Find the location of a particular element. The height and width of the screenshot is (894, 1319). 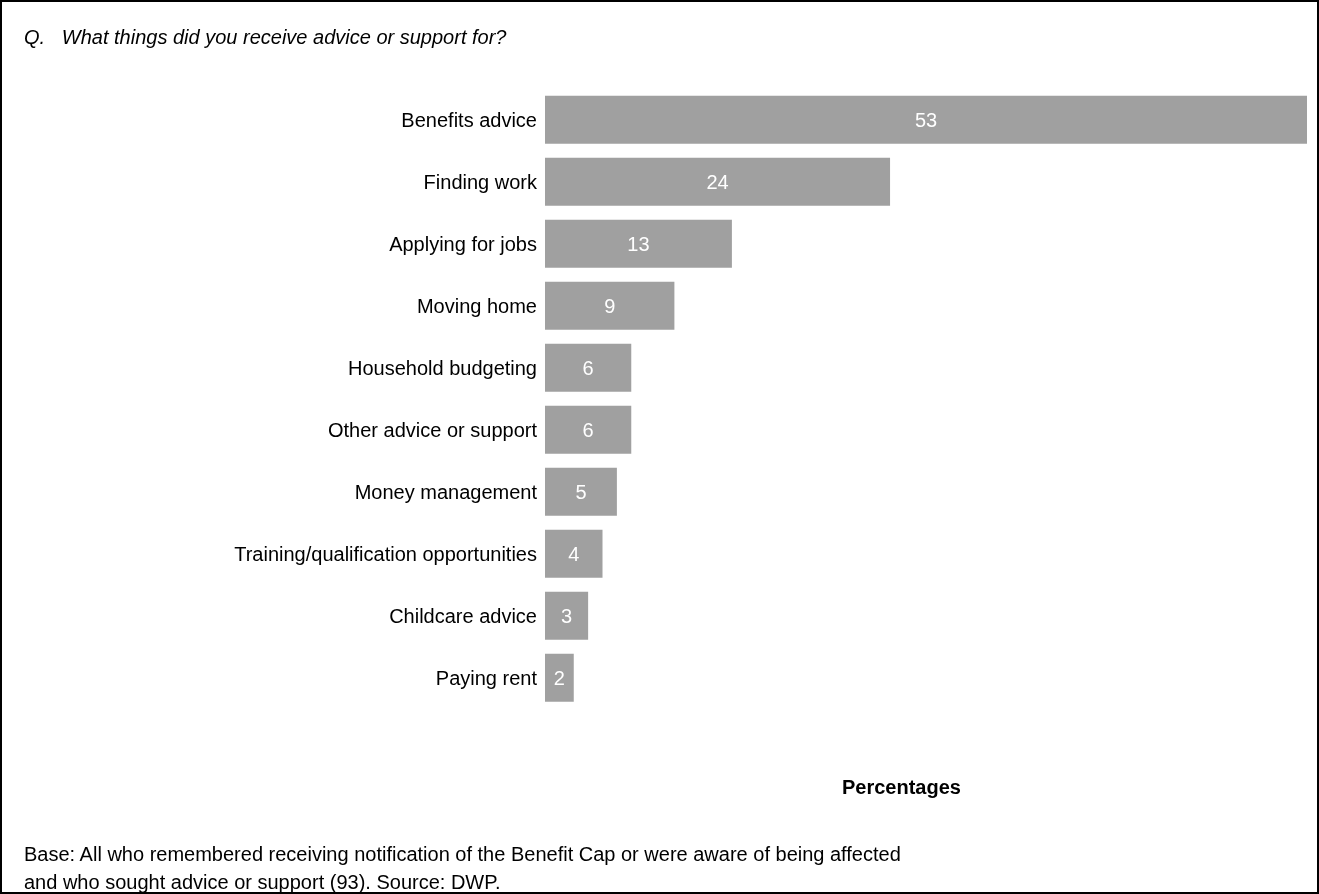

data-label: 5 is located at coordinates (581, 491).